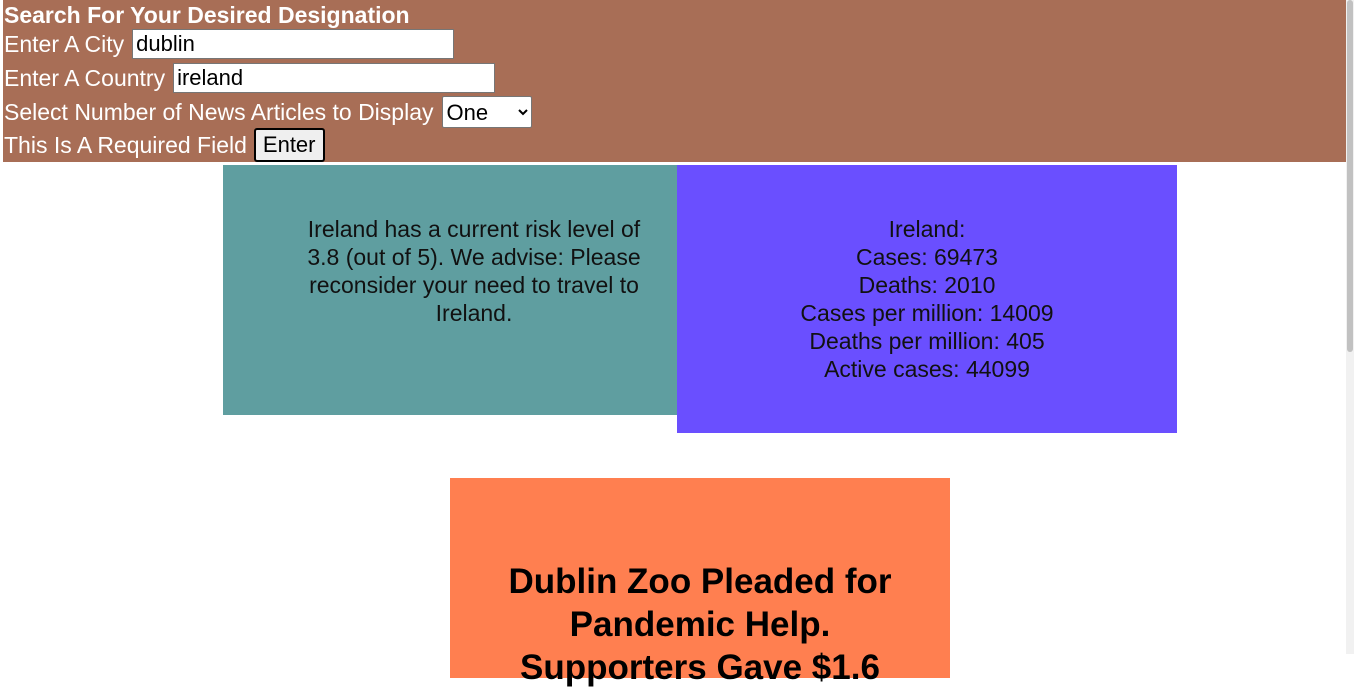 The height and width of the screenshot is (689, 1354). I want to click on stat-line: Cases per million: 14009, so click(927, 313).